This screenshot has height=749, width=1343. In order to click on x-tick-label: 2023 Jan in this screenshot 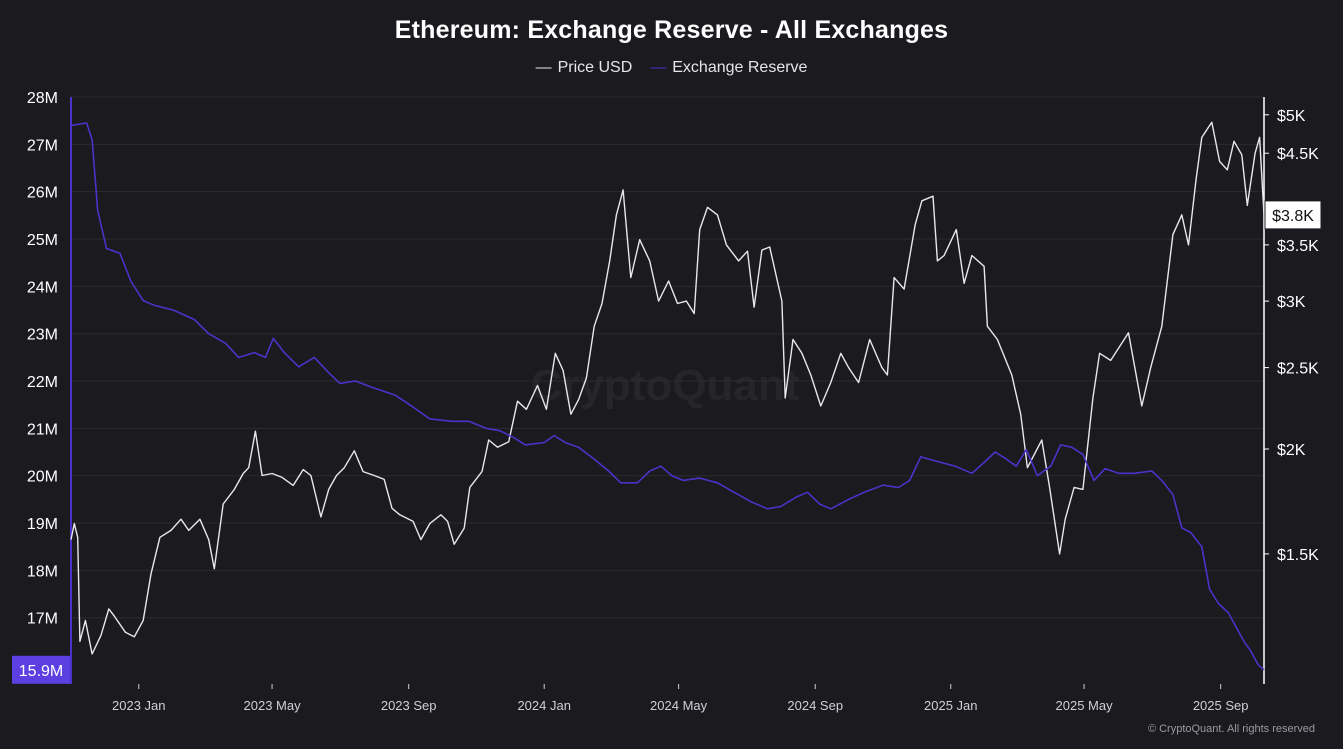, I will do `click(139, 705)`.